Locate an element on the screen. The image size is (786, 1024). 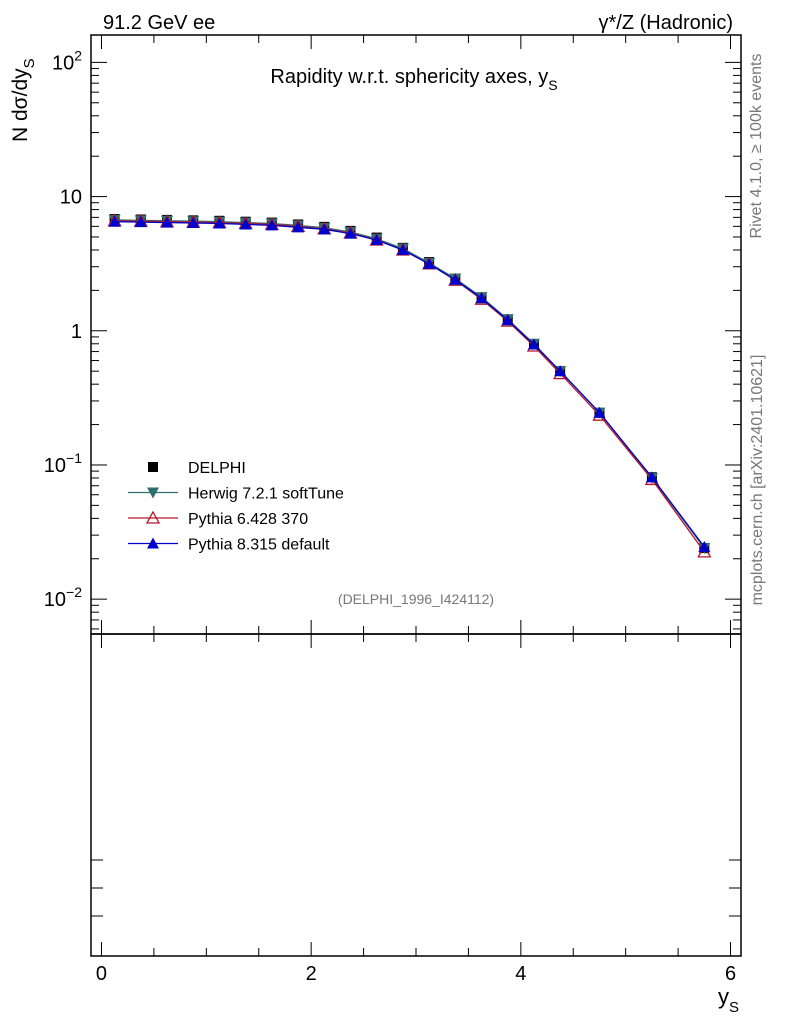
y-axis-label-subscript: S is located at coordinates (29, 63).